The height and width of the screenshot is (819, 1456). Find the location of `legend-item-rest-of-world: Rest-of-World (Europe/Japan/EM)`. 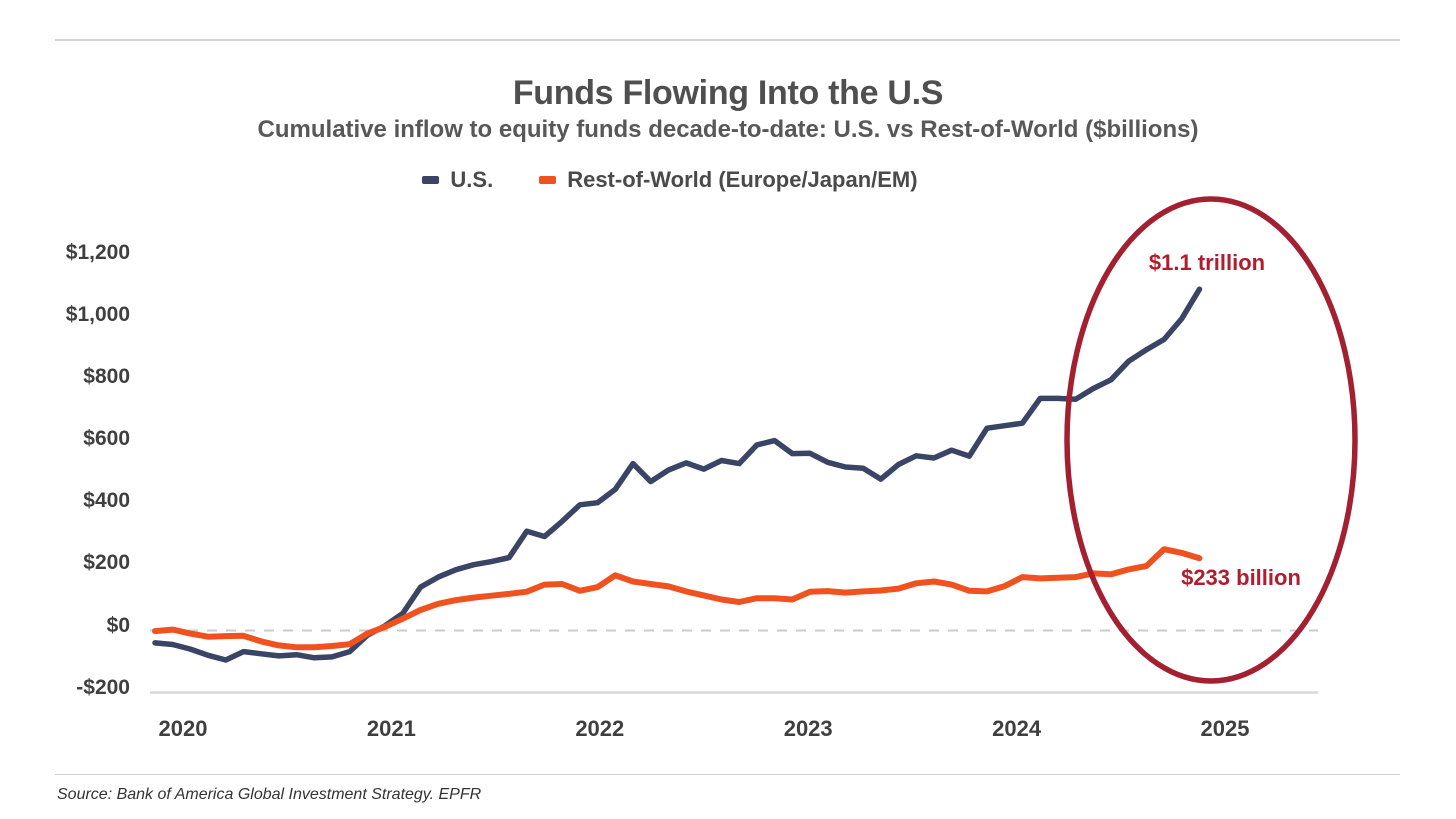

legend-item-rest-of-world: Rest-of-World (Europe/Japan/EM) is located at coordinates (728, 180).